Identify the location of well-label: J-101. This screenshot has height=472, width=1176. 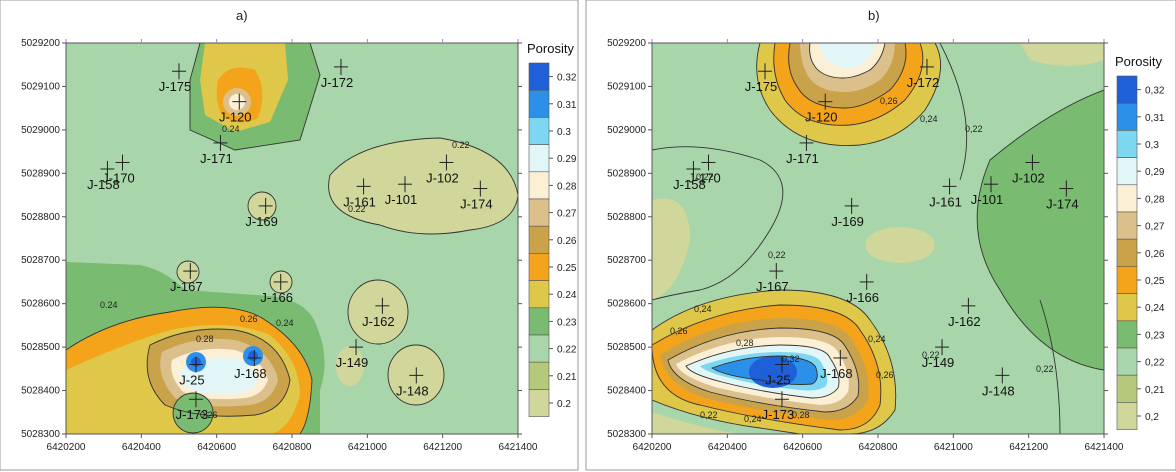
(401, 199).